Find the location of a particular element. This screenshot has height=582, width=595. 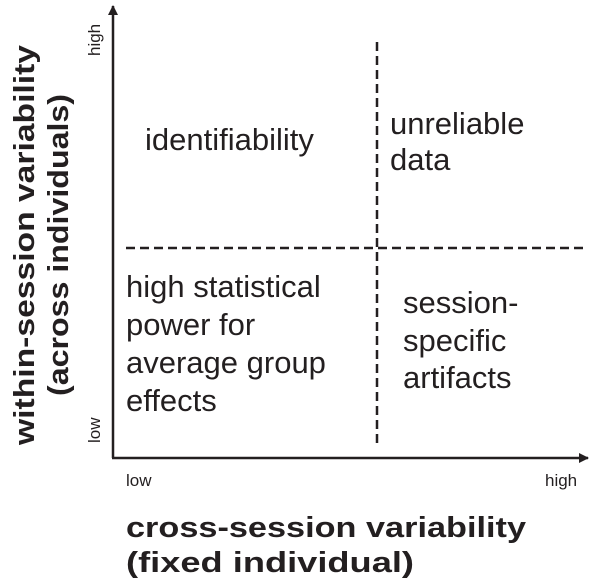

quadrant-top-right-line2: data is located at coordinates (420, 159).